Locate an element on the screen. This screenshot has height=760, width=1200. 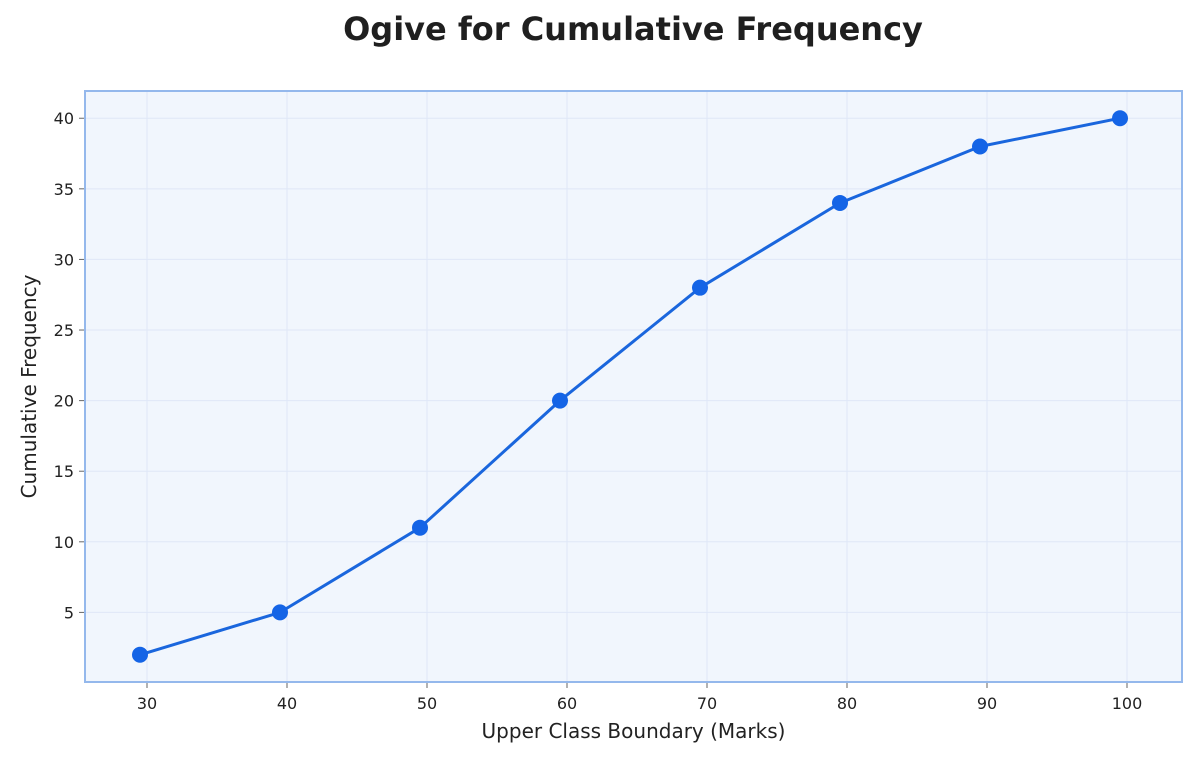
x-tick-label: 100 is located at coordinates (1127, 703).